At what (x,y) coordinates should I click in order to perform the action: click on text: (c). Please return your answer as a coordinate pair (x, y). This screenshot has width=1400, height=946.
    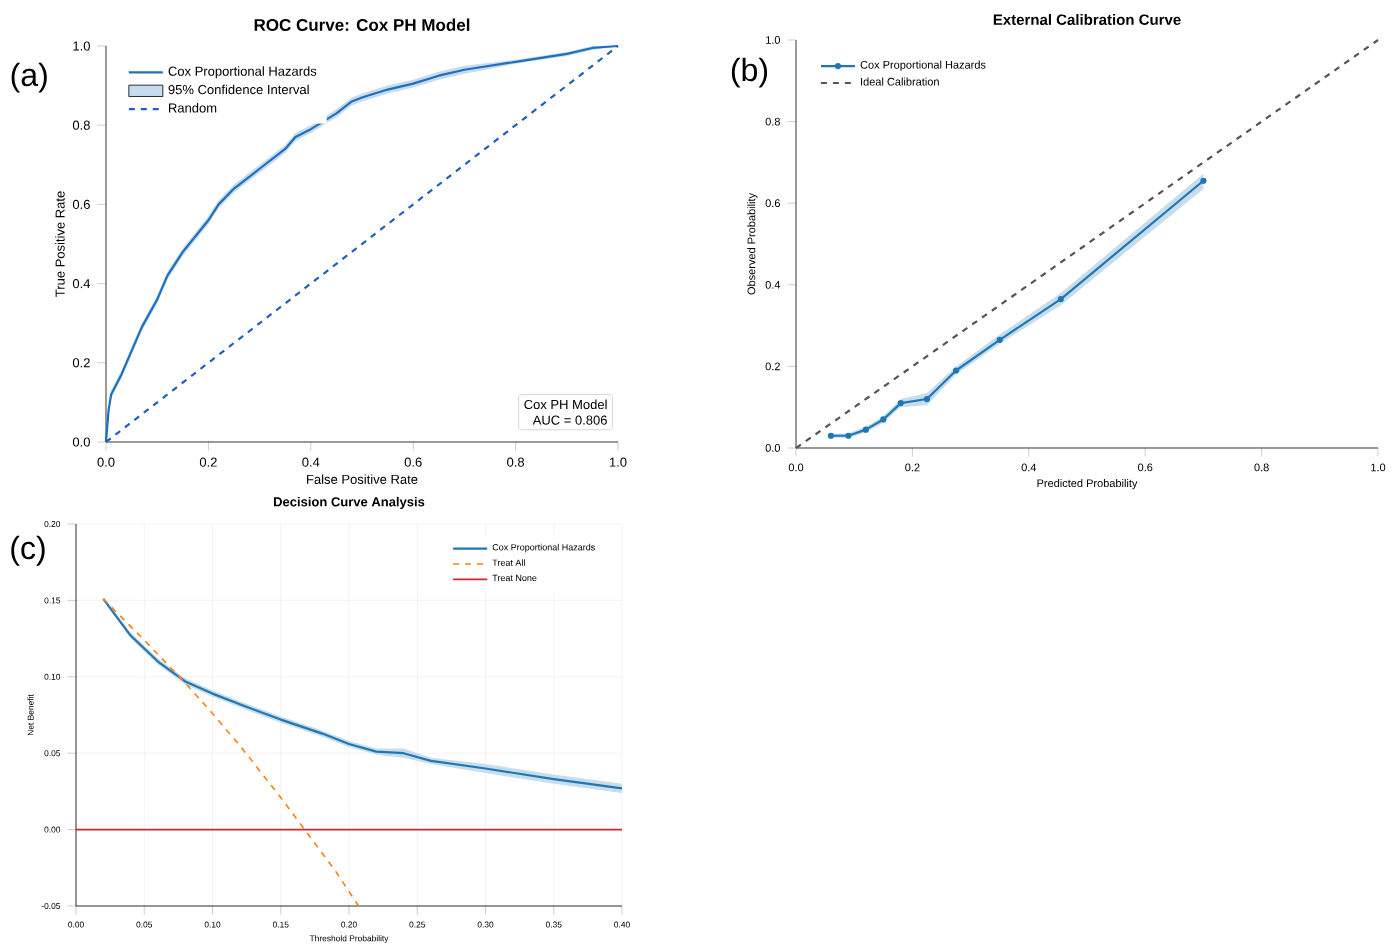
    Looking at the image, I should click on (28, 550).